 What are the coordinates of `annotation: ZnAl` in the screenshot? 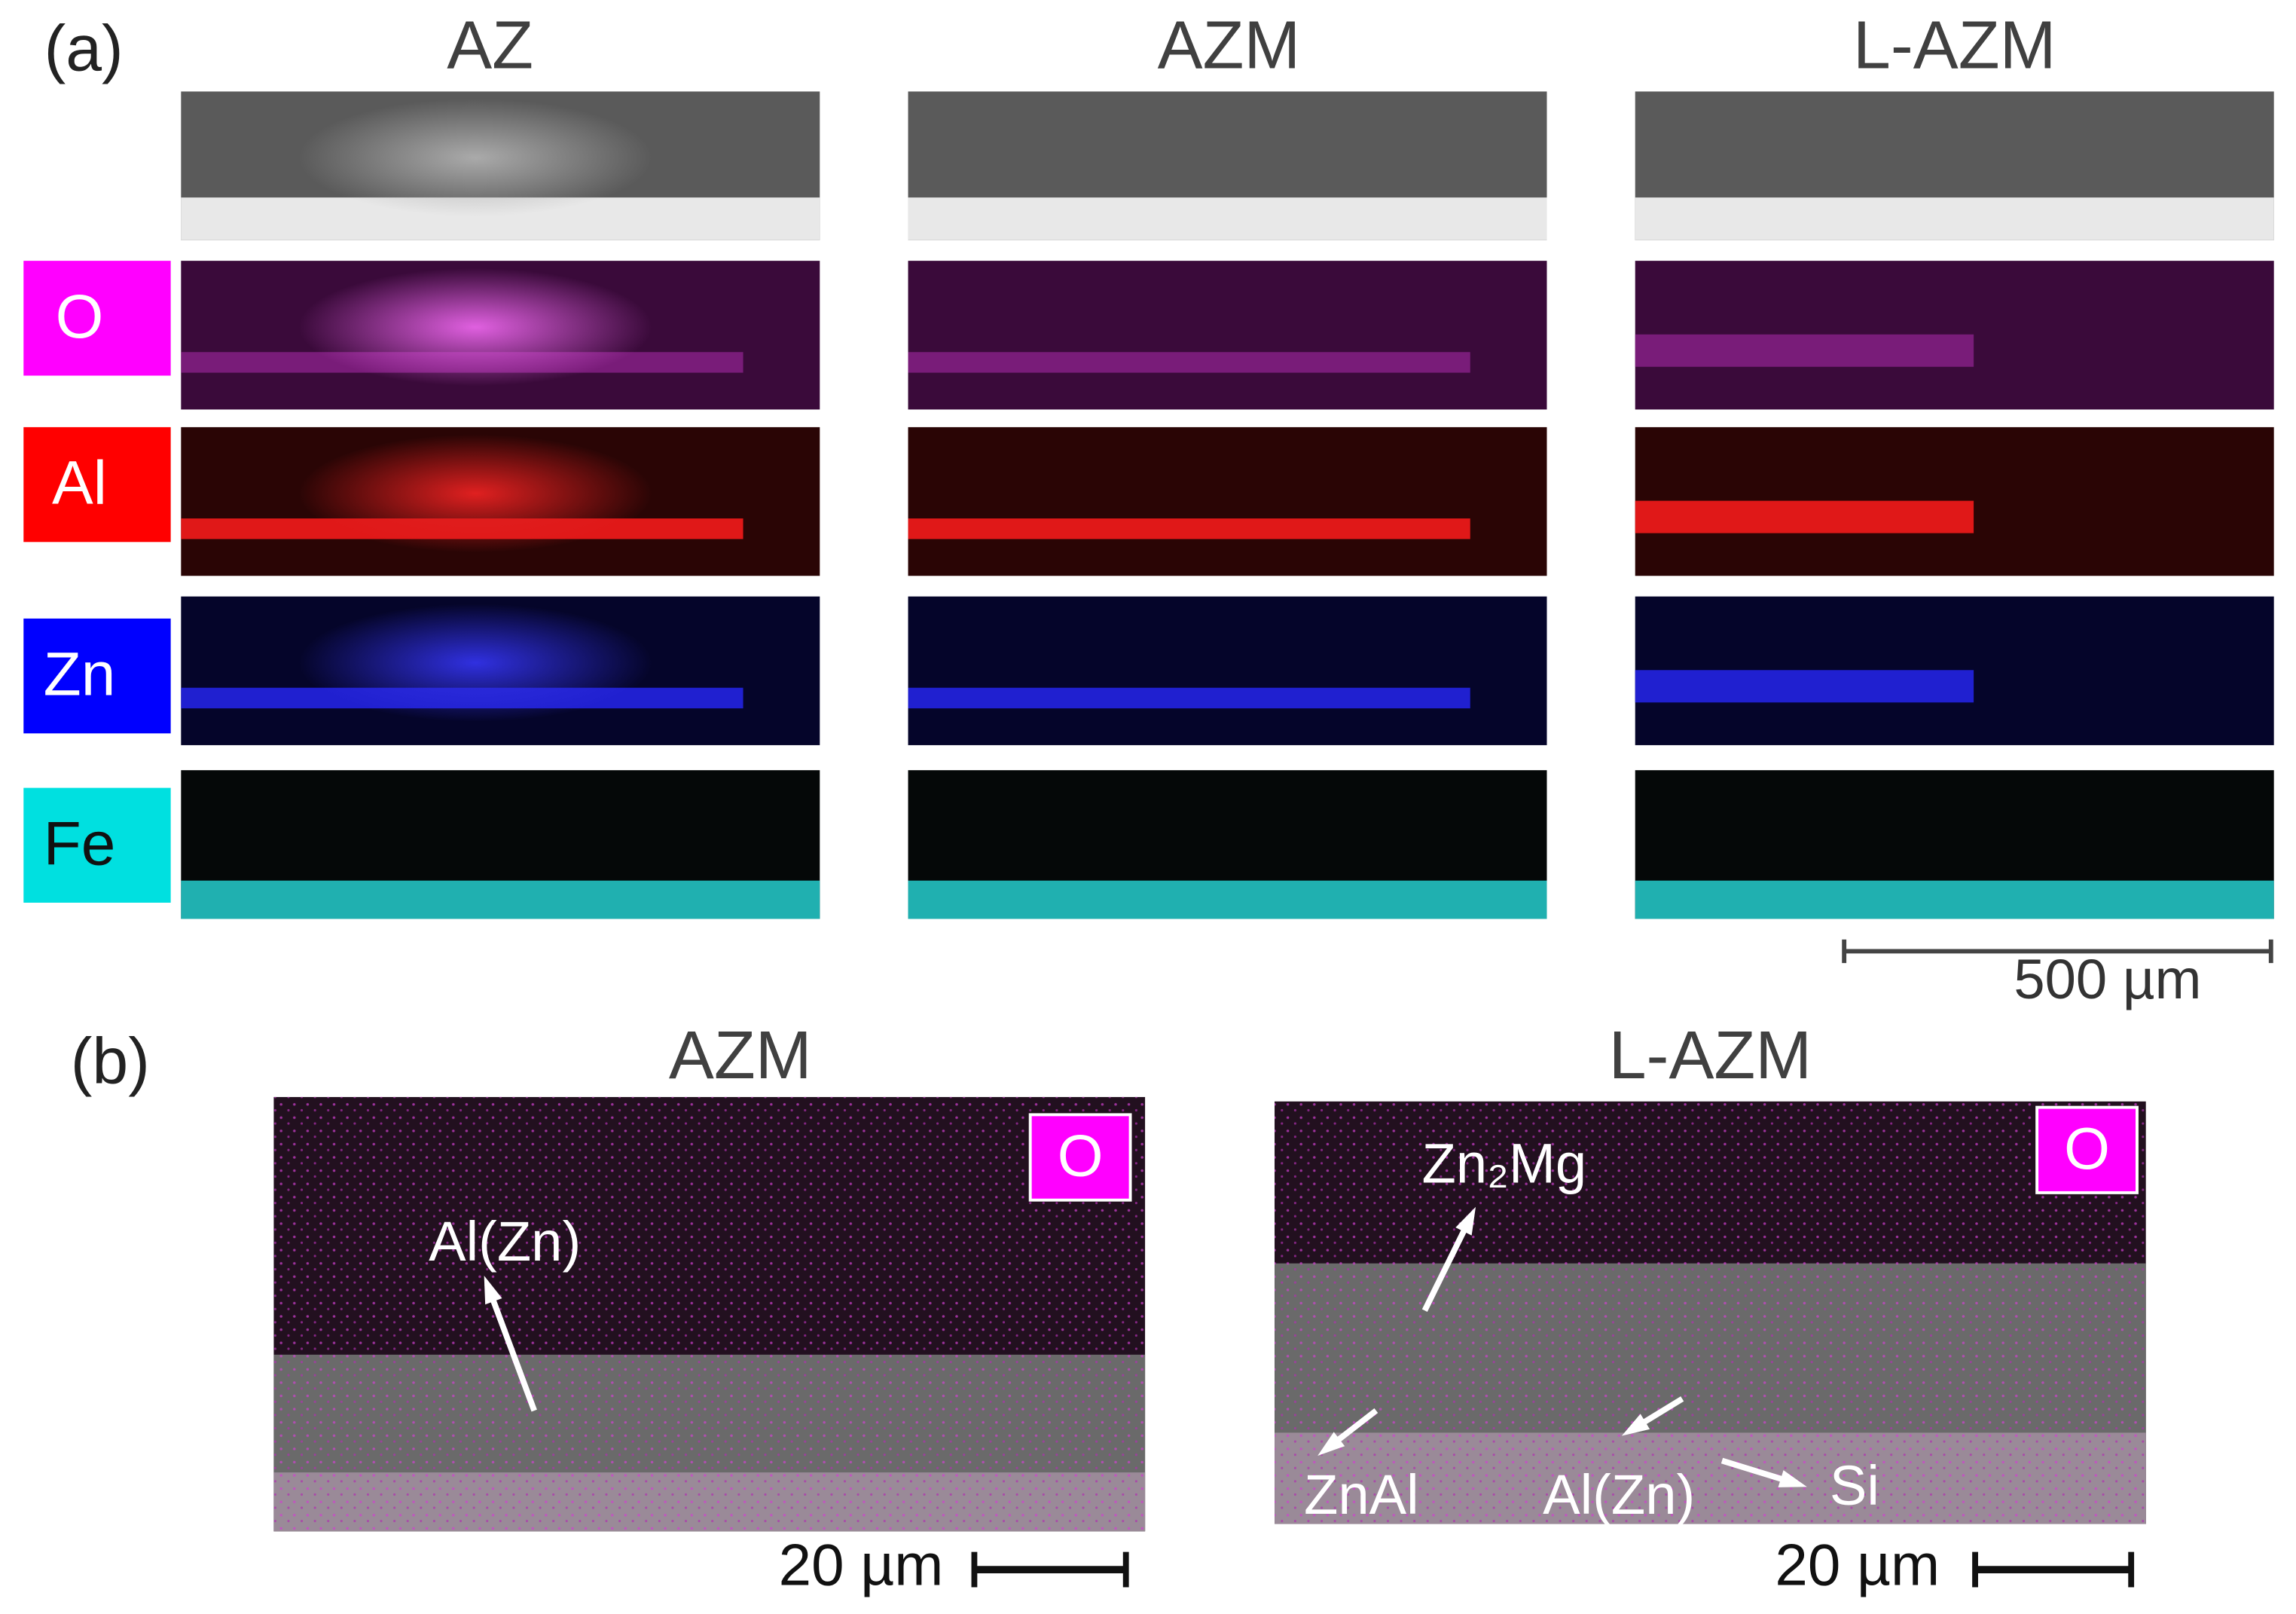 It's located at (1361, 1494).